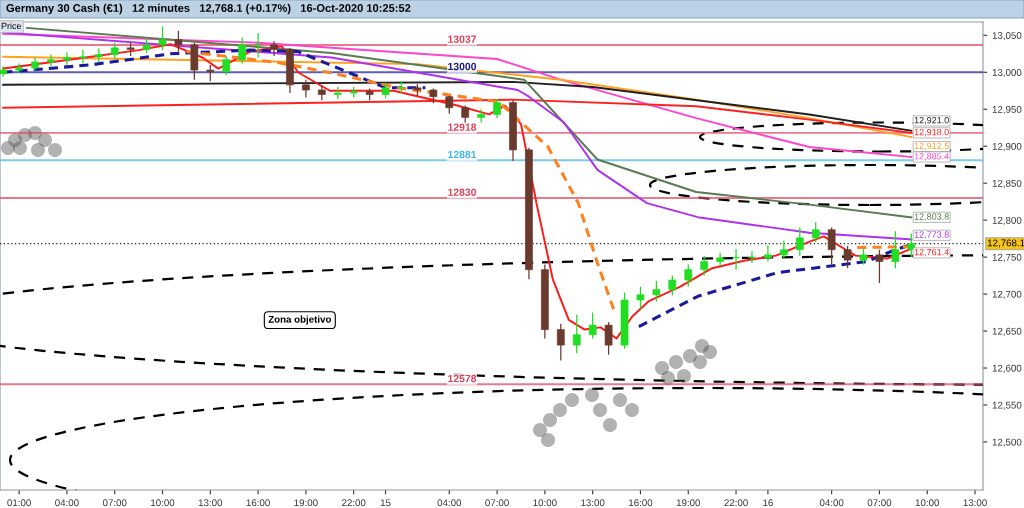  Describe the element at coordinates (19, 503) in the screenshot. I see `x-tick-label: 01:00` at that location.